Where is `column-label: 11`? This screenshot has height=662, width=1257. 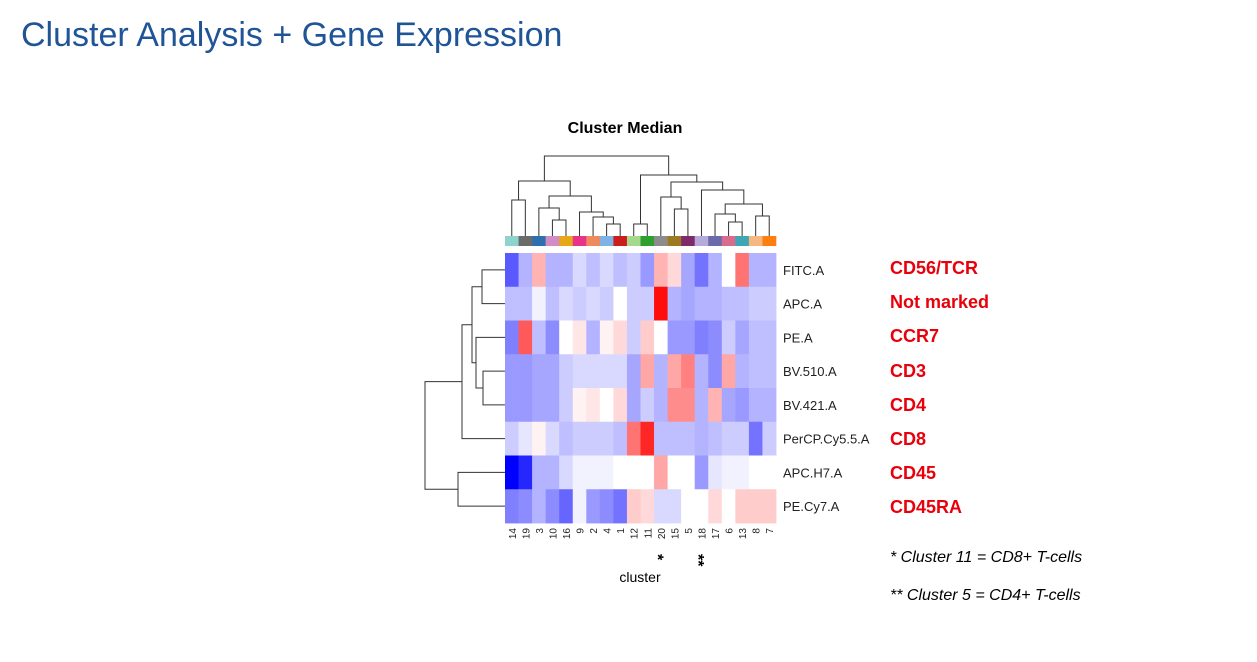
column-label: 11 is located at coordinates (648, 533).